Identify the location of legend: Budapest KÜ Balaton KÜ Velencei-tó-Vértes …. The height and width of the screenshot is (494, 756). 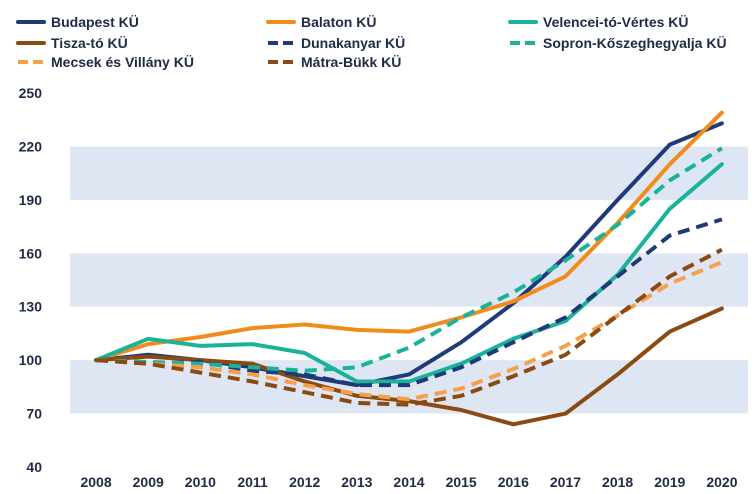
(371, 42).